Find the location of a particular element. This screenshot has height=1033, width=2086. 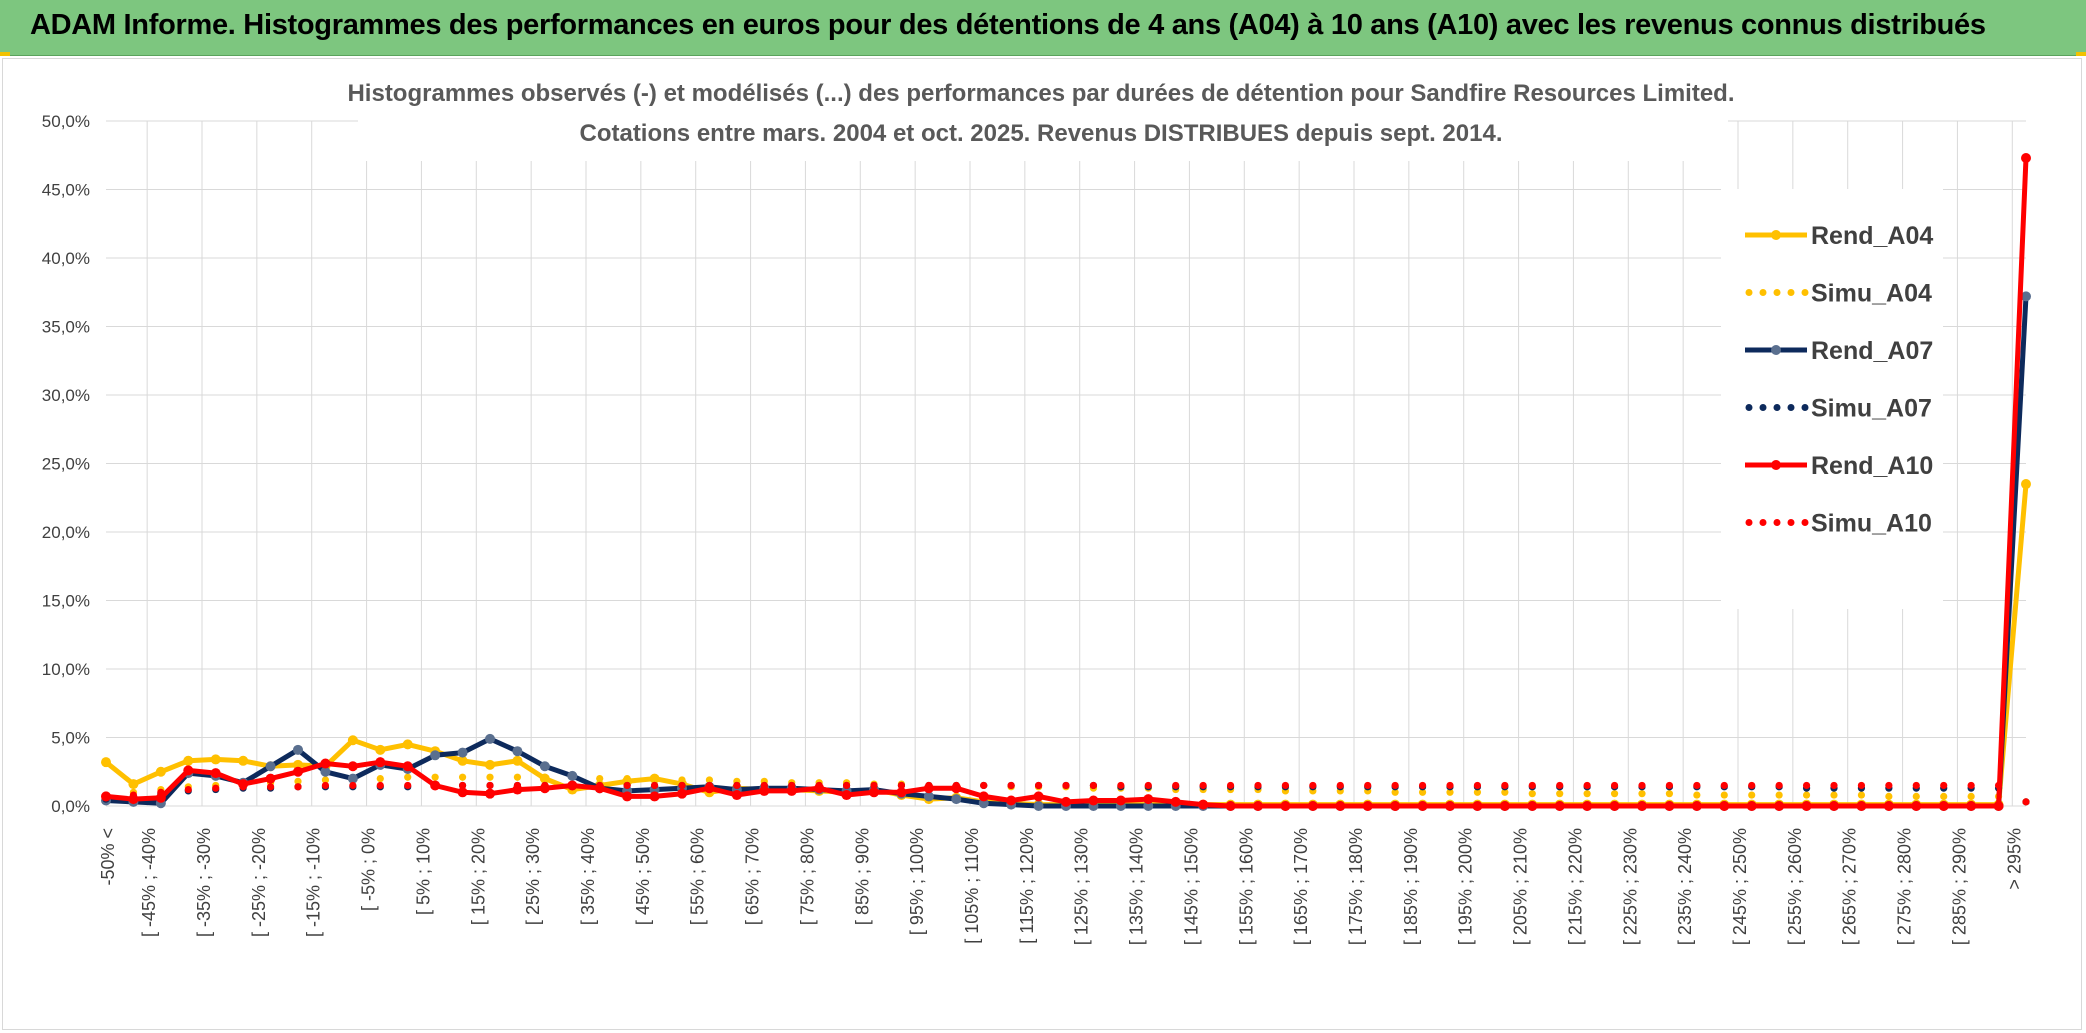

legend-marker-Rend_A04 is located at coordinates (1776, 235).